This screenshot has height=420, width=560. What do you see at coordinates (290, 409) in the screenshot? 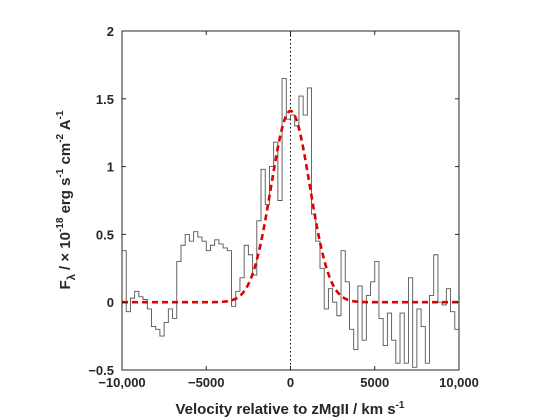
I see `x-axis-label: Velocity relative to zMgII / km s-1` at bounding box center [290, 409].